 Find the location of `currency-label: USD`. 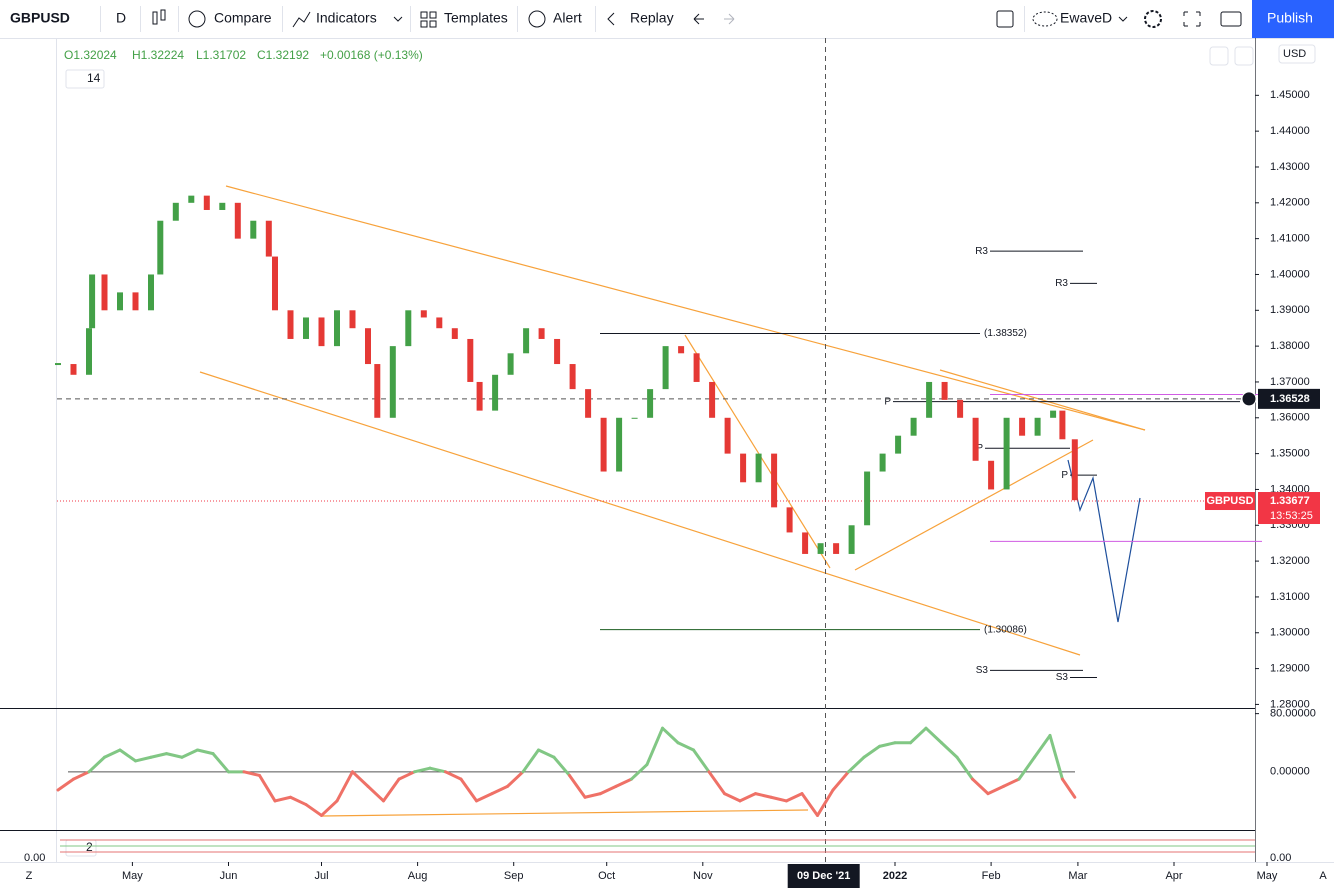

currency-label: USD is located at coordinates (1294, 54).